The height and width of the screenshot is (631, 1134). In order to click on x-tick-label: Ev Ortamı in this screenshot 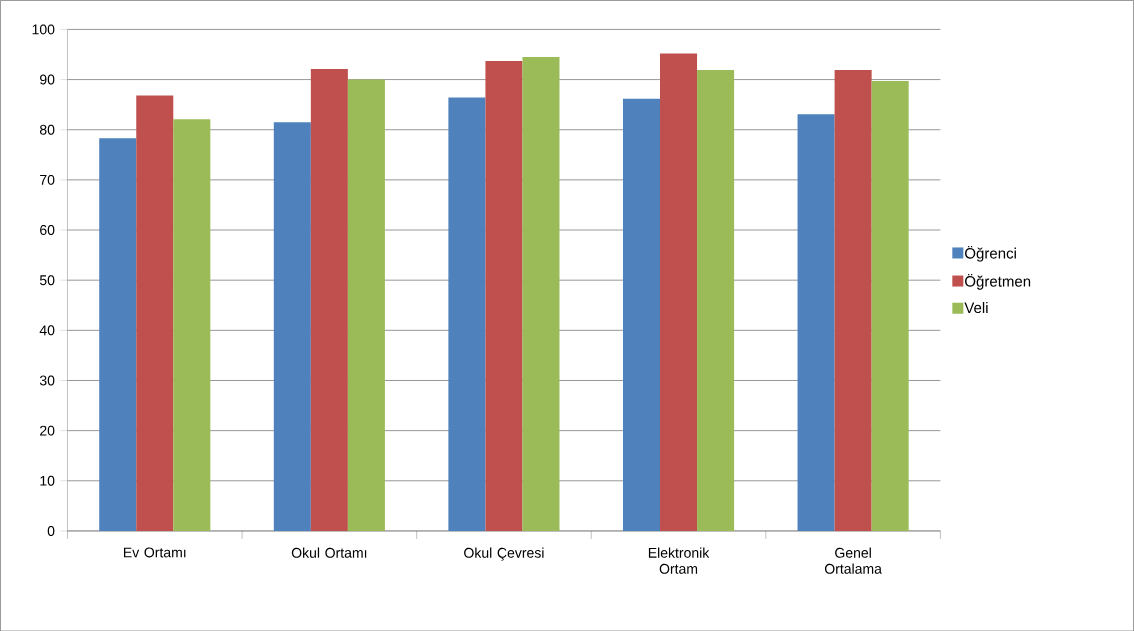, I will do `click(155, 552)`.